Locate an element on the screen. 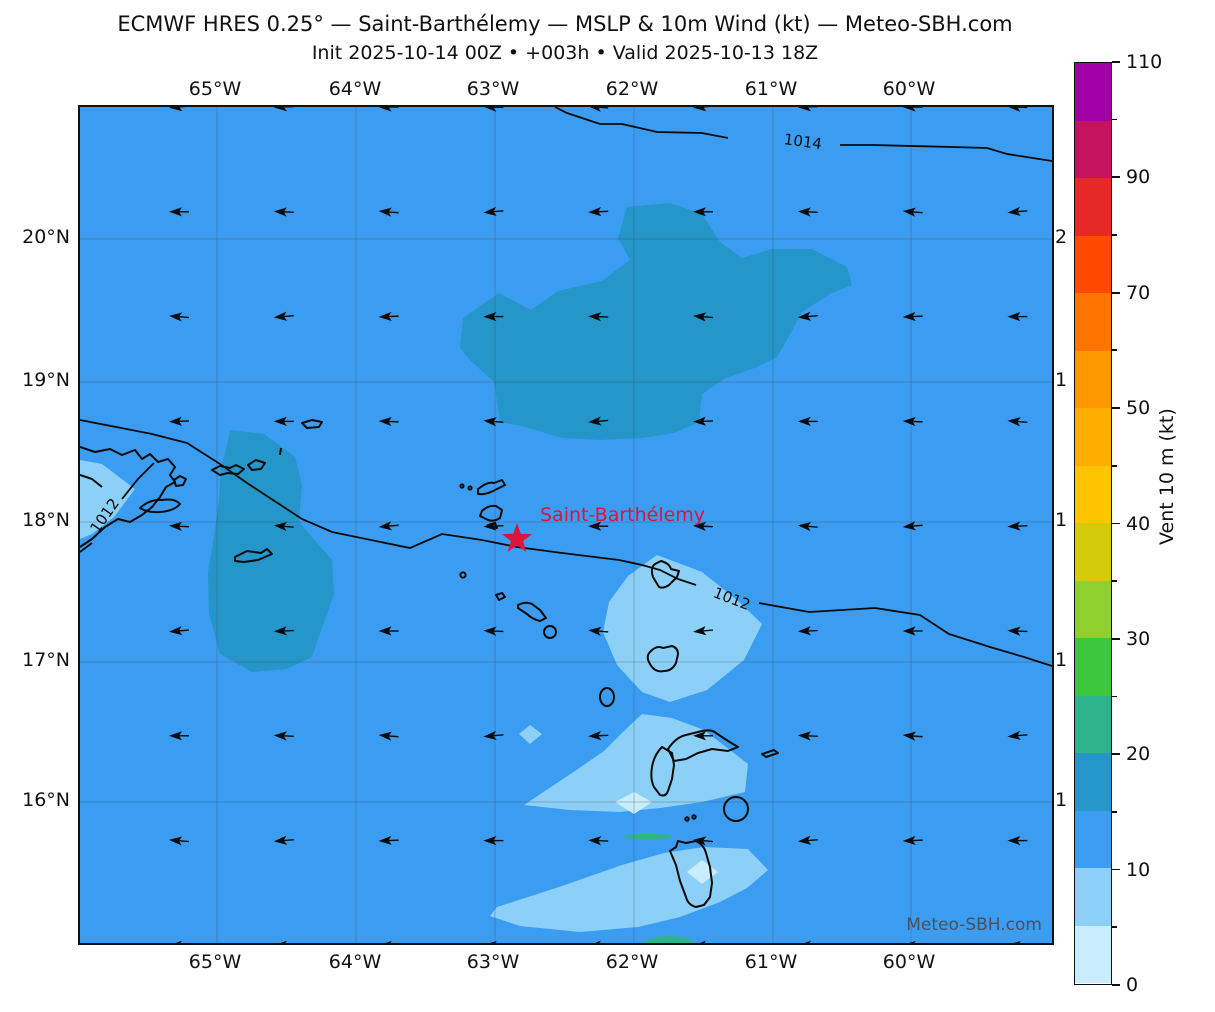  longitude-tick-label: 62°W is located at coordinates (632, 962).